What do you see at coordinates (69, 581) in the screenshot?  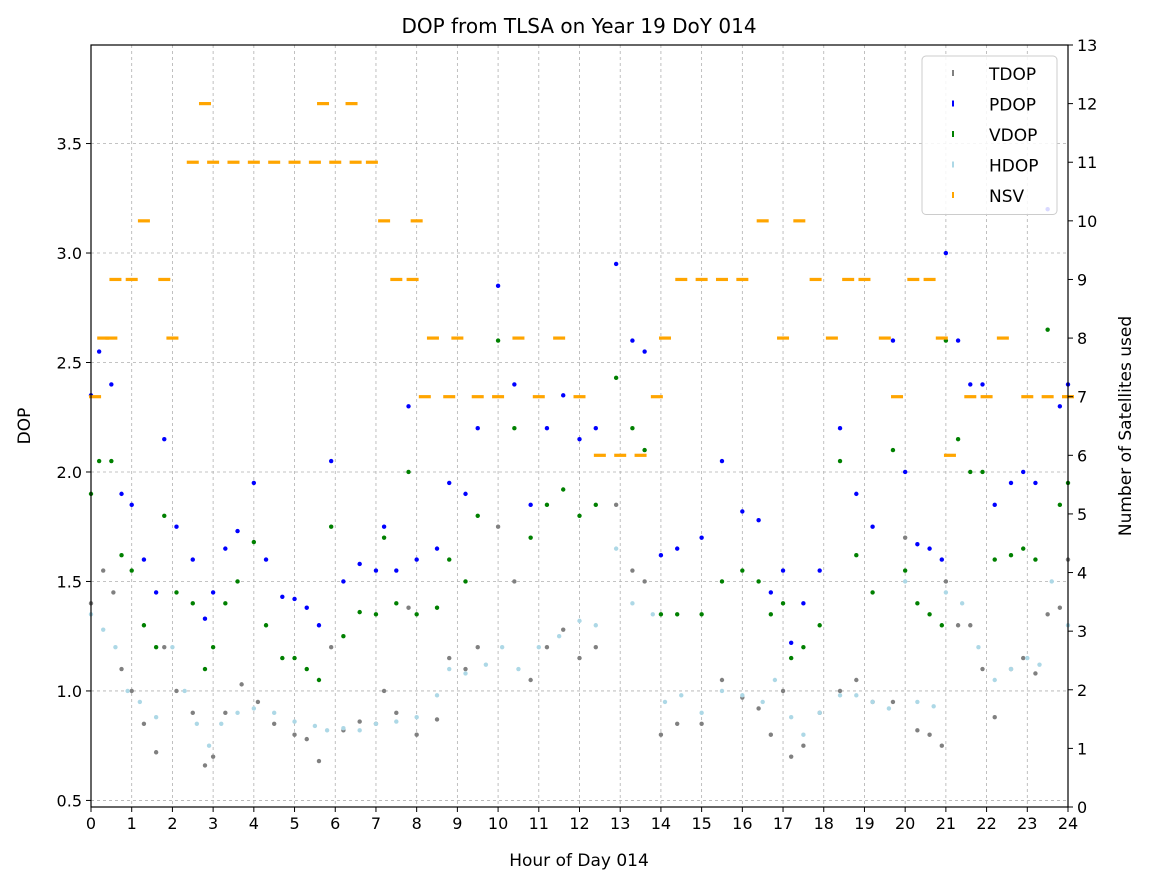 I see `y-tick-label: 1.5` at bounding box center [69, 581].